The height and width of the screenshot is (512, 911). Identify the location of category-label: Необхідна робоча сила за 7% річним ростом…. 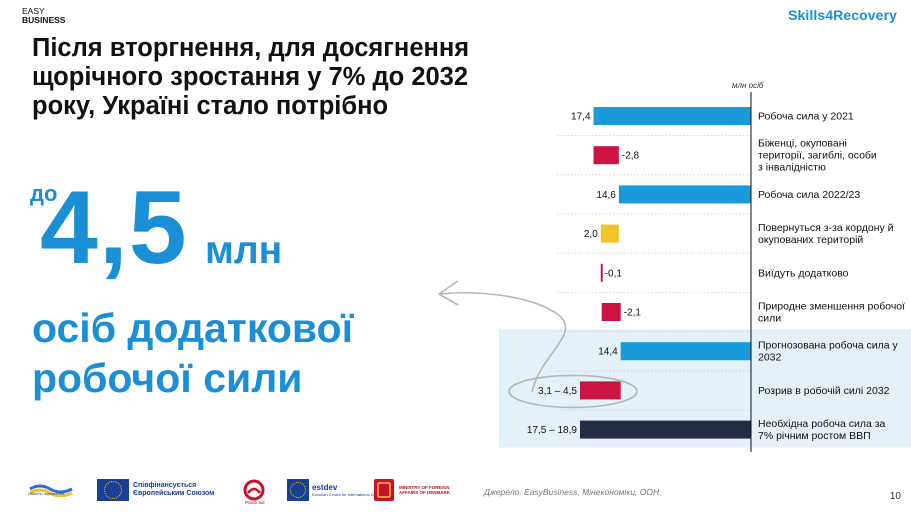
(822, 430).